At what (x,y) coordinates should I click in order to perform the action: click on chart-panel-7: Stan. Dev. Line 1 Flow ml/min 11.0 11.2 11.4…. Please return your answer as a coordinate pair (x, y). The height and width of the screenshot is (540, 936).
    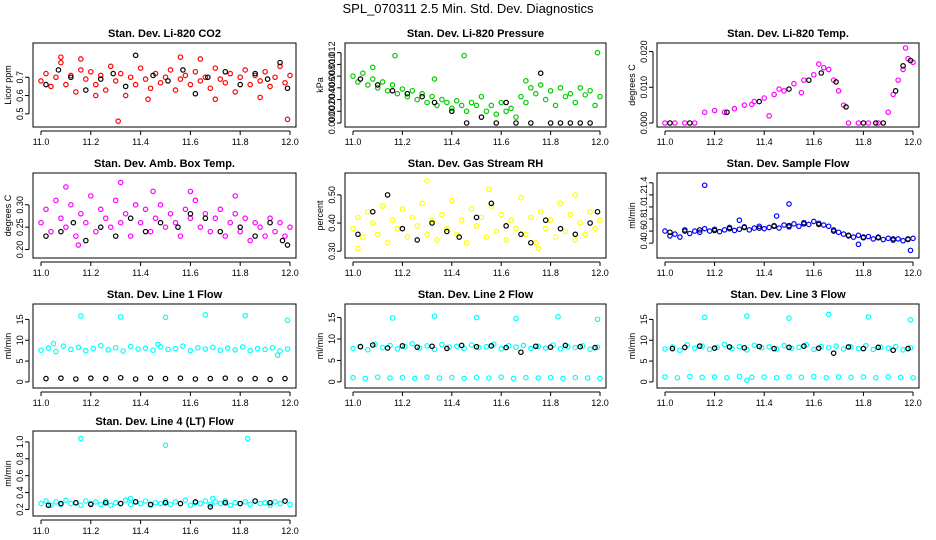
    Looking at the image, I should click on (151, 348).